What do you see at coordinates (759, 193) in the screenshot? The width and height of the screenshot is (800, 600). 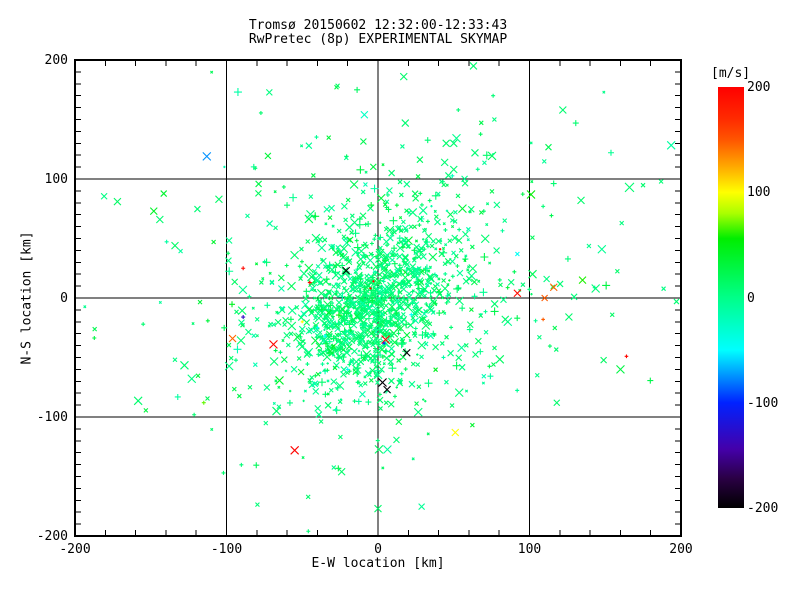 I see `colorbar-tick-label: 100` at bounding box center [759, 193].